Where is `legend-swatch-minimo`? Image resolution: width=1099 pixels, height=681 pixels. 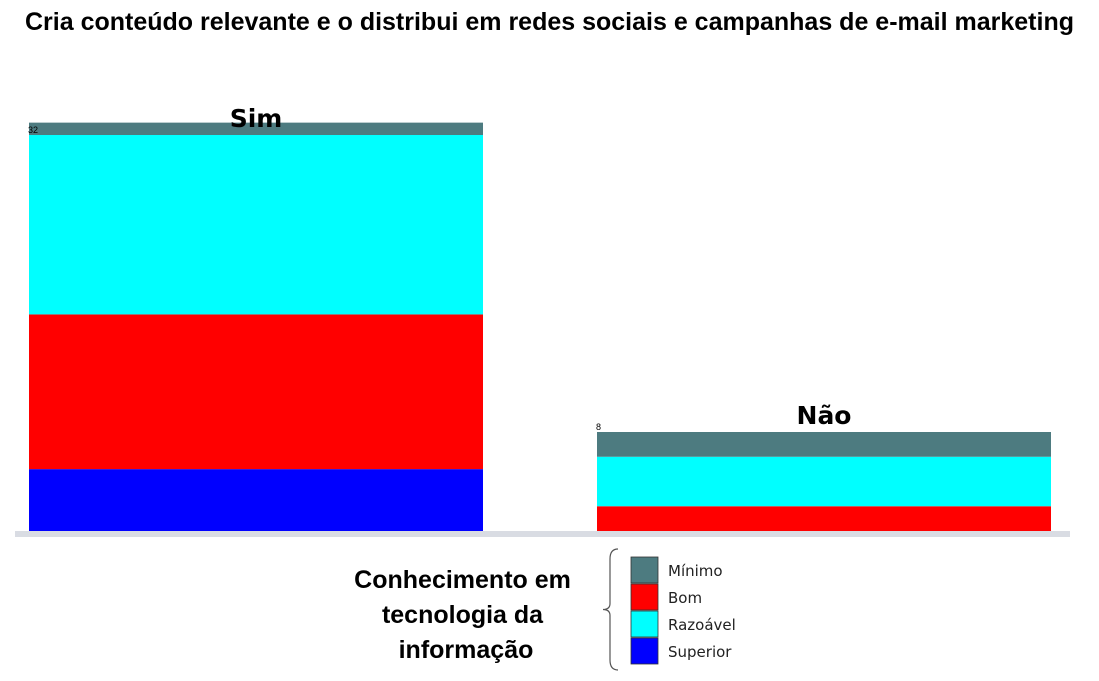 legend-swatch-minimo is located at coordinates (644, 570).